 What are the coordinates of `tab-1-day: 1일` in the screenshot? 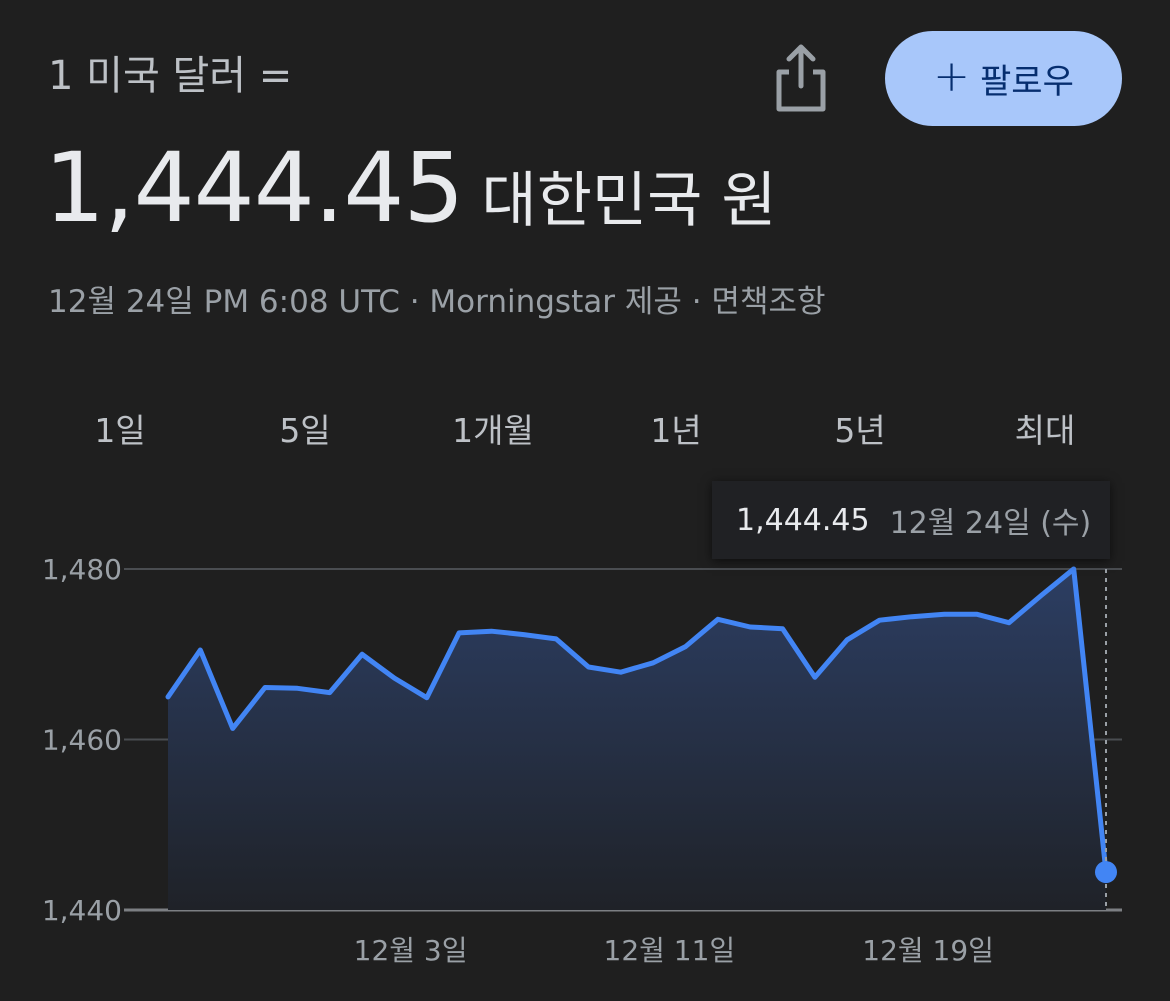 It's located at (120, 430).